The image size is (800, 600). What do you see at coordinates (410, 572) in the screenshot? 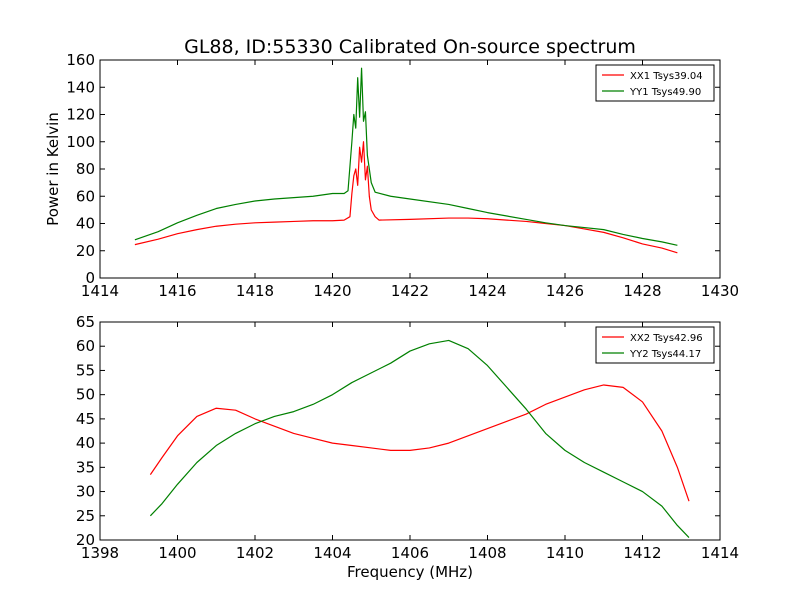
I see `x-axis-label: Frequency (MHz)` at bounding box center [410, 572].